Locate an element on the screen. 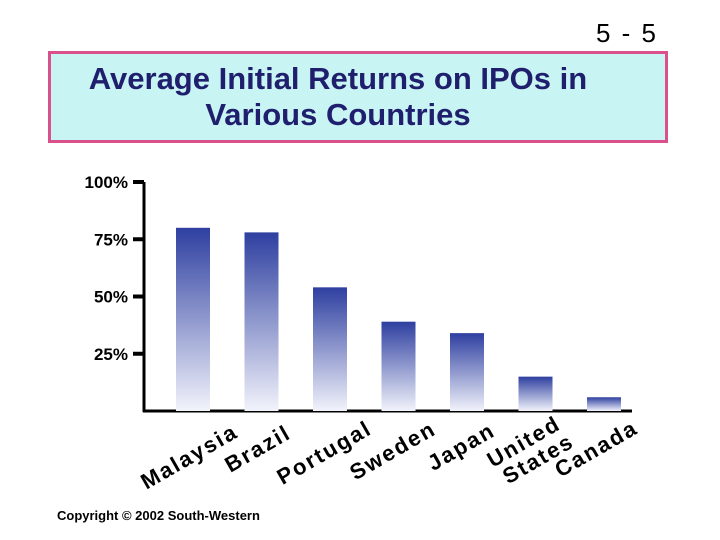  slide-number: 5 - 5 is located at coordinates (626, 33).